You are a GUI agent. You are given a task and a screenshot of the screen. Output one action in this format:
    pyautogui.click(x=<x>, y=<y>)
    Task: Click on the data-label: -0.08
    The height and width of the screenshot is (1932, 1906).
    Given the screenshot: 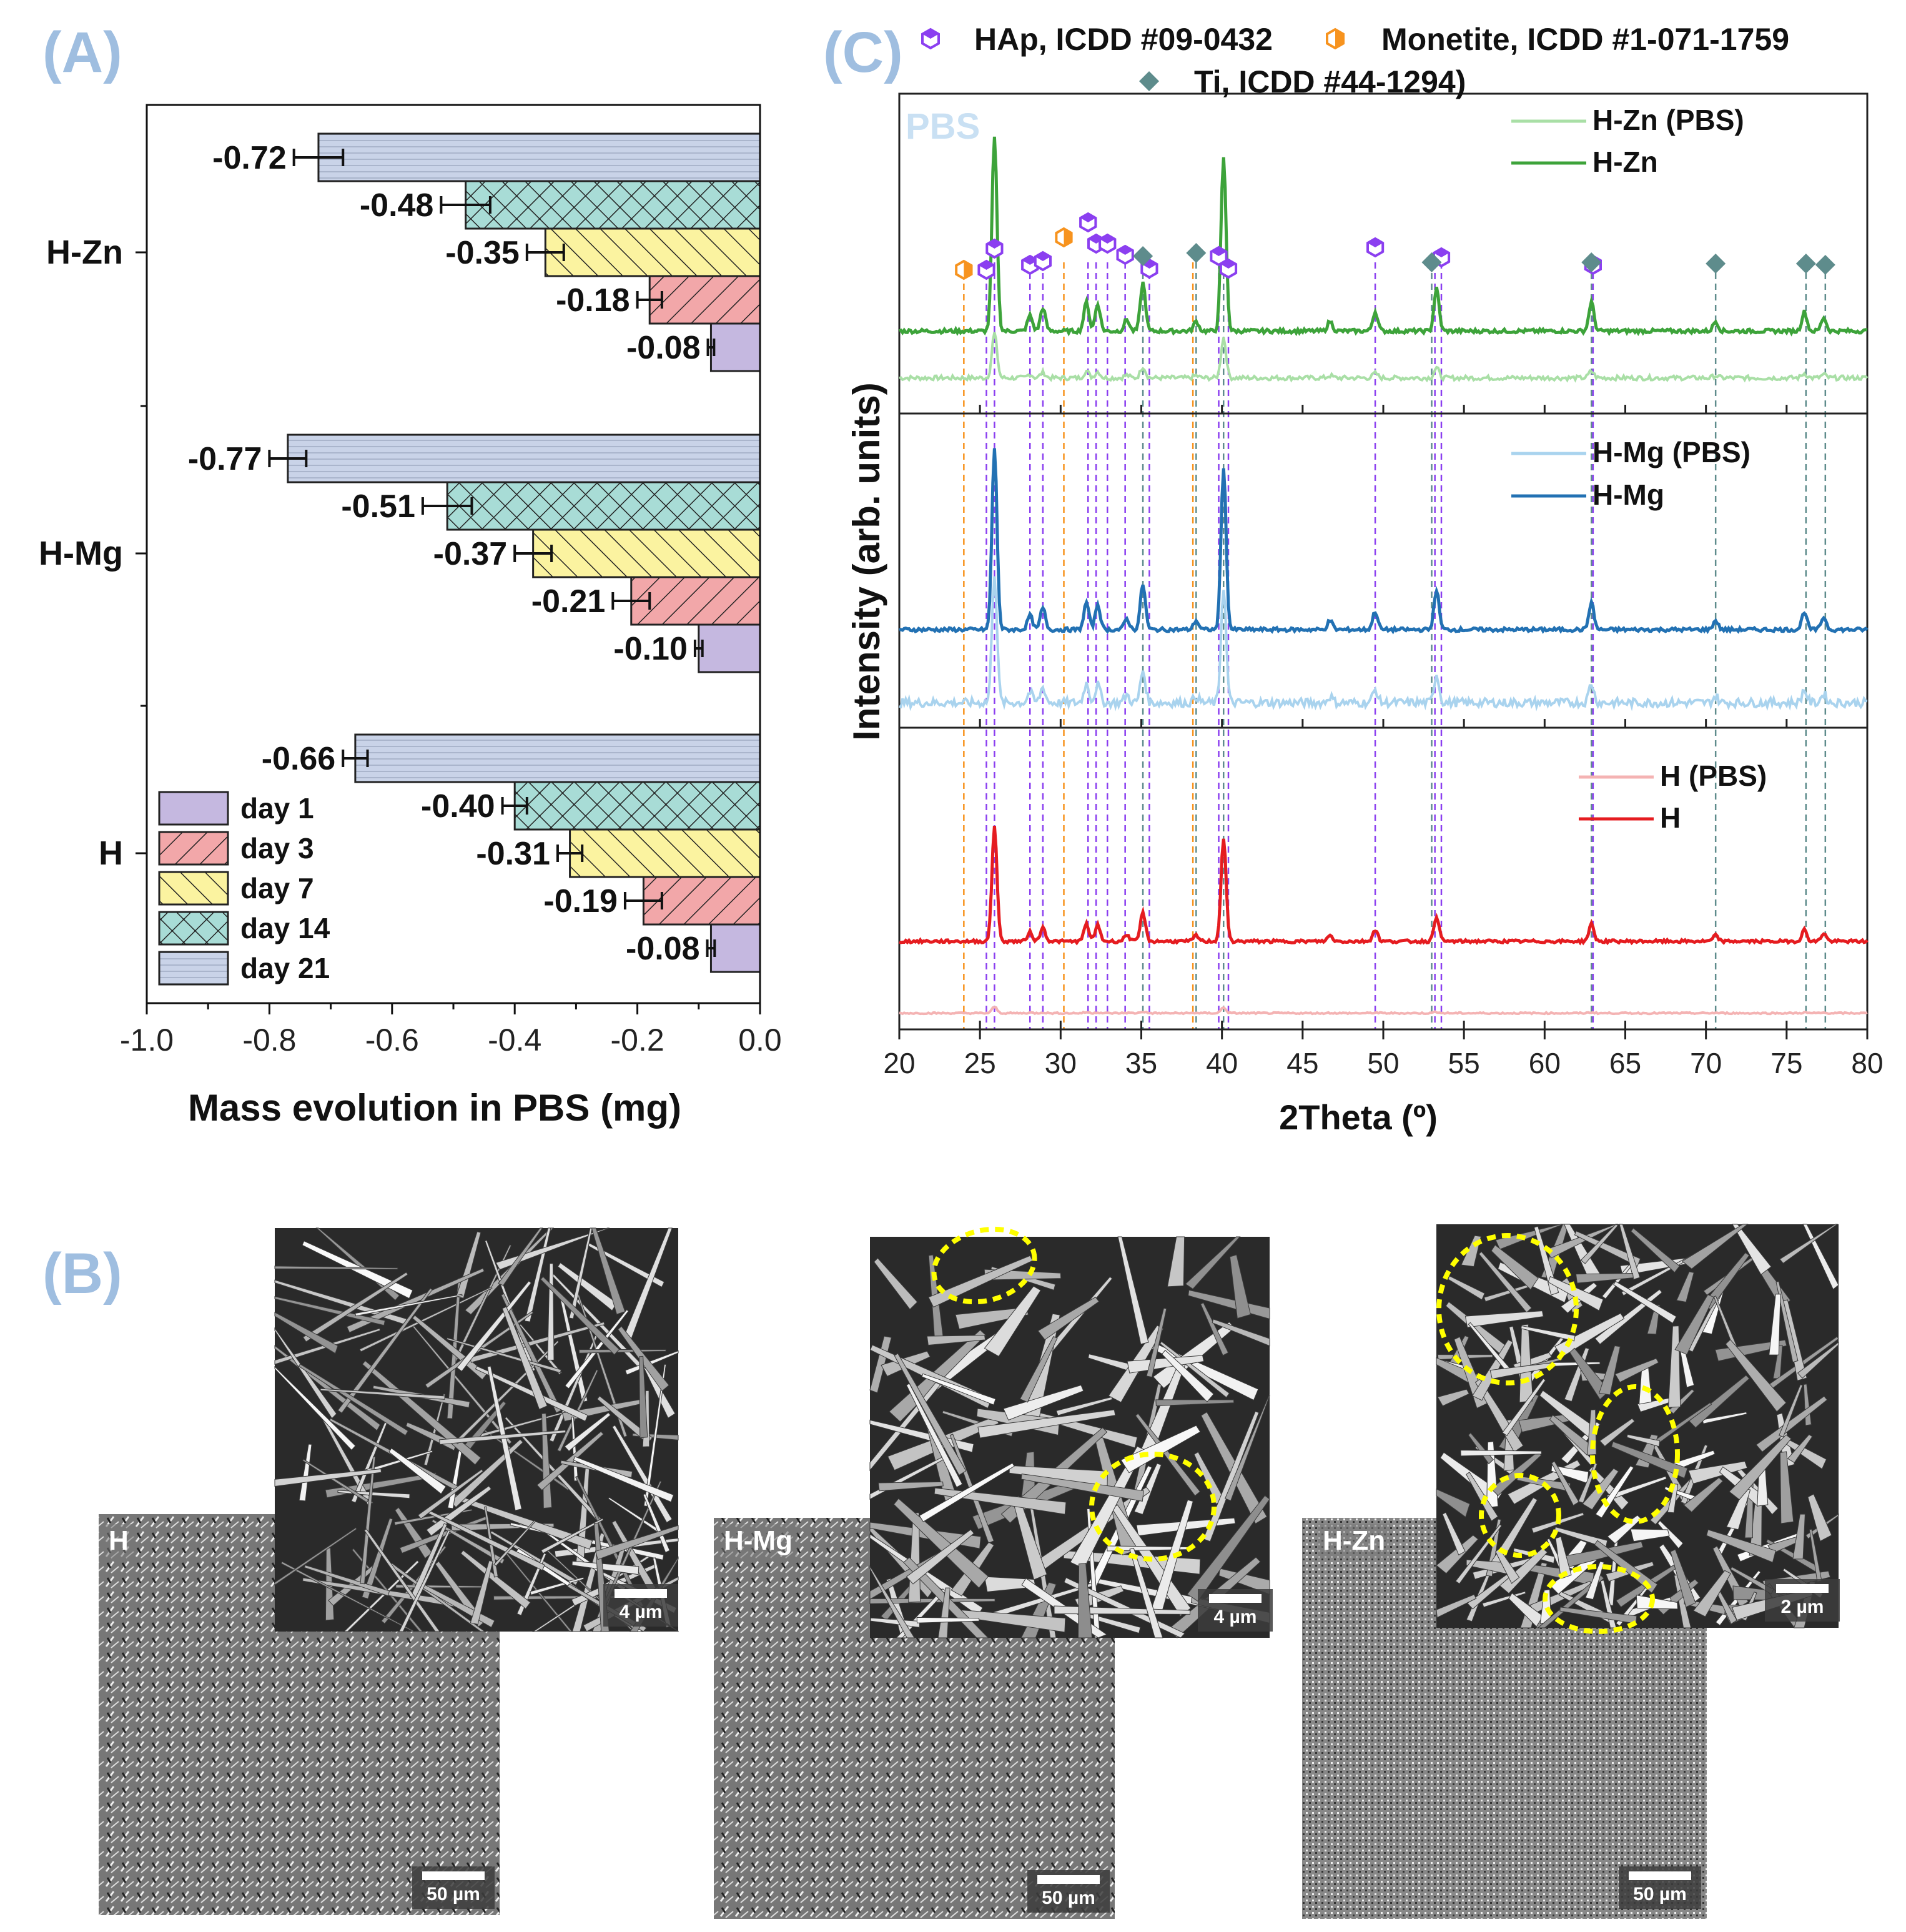 What is the action you would take?
    pyautogui.click(x=664, y=348)
    